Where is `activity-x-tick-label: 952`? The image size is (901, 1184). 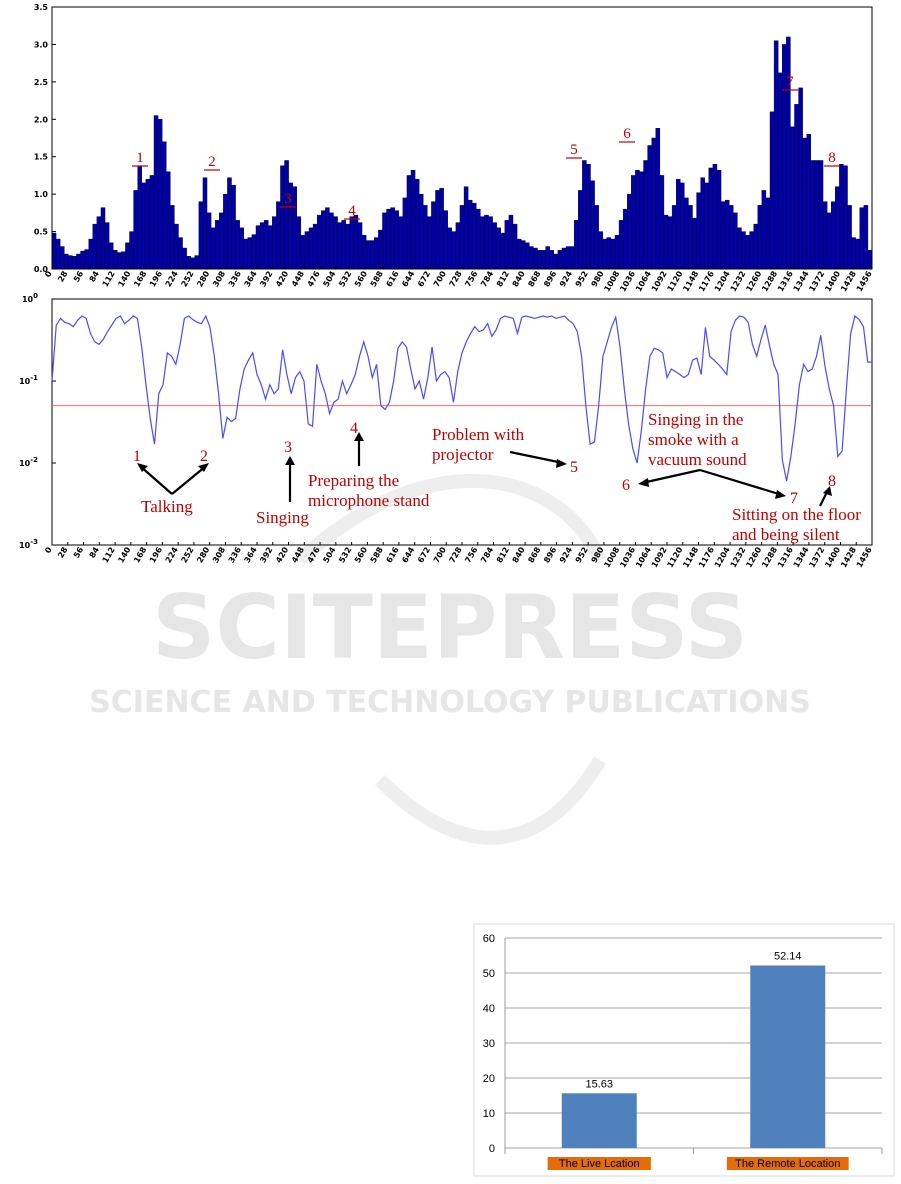
activity-x-tick-label: 952 is located at coordinates (582, 279).